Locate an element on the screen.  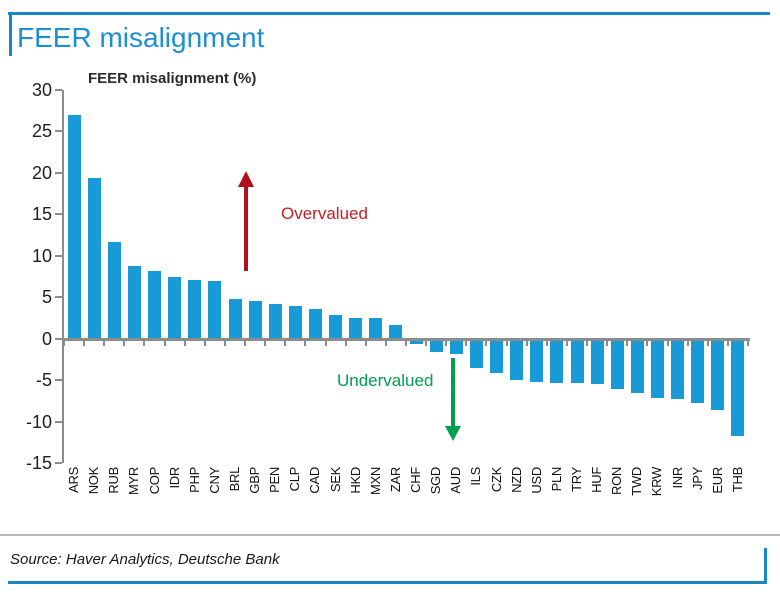
x-axis-label-TRY: TRY is located at coordinates (576, 479).